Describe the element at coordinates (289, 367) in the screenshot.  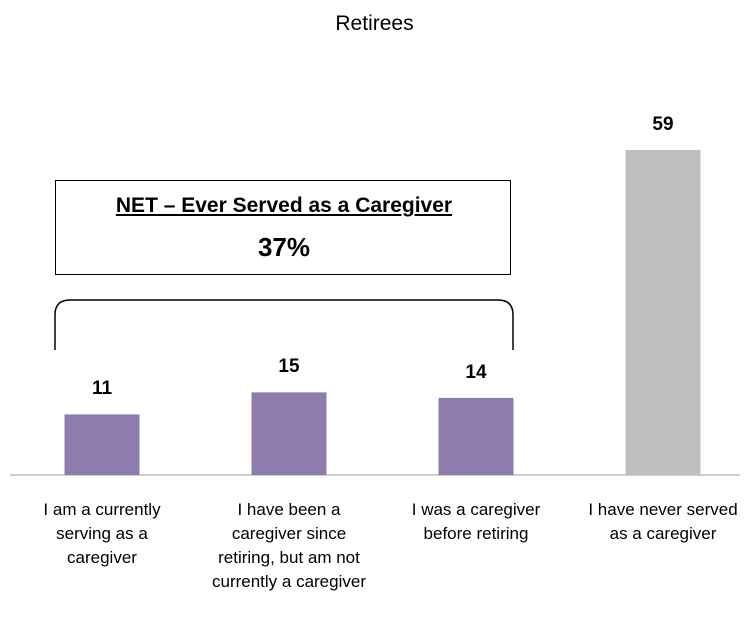
I see `value-label: 15` at that location.